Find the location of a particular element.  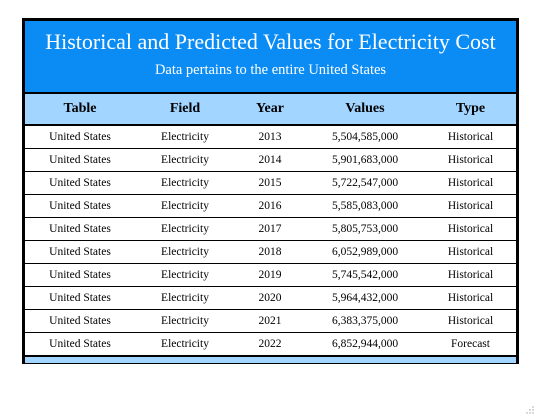

cell-year: 2014 is located at coordinates (270, 160).